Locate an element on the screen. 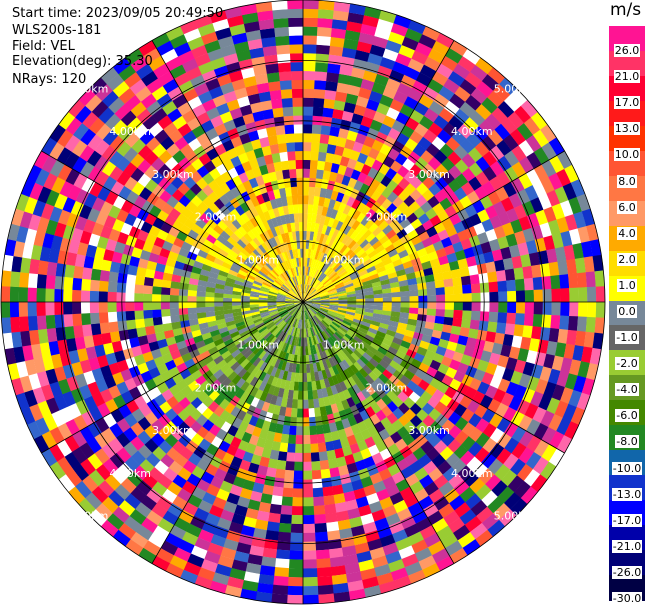 The image size is (647, 607). colorbar-tick-label: -4.0 is located at coordinates (627, 390).